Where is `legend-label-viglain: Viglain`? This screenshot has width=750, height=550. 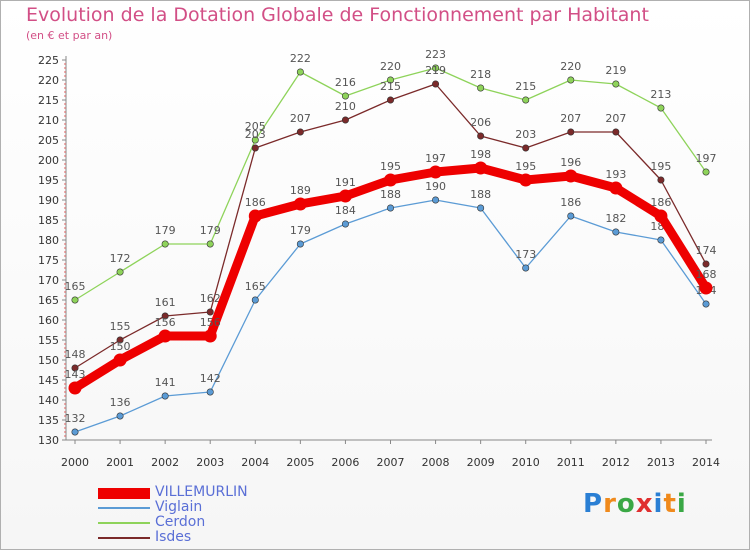
legend-label-viglain: Viglain is located at coordinates (179, 507).